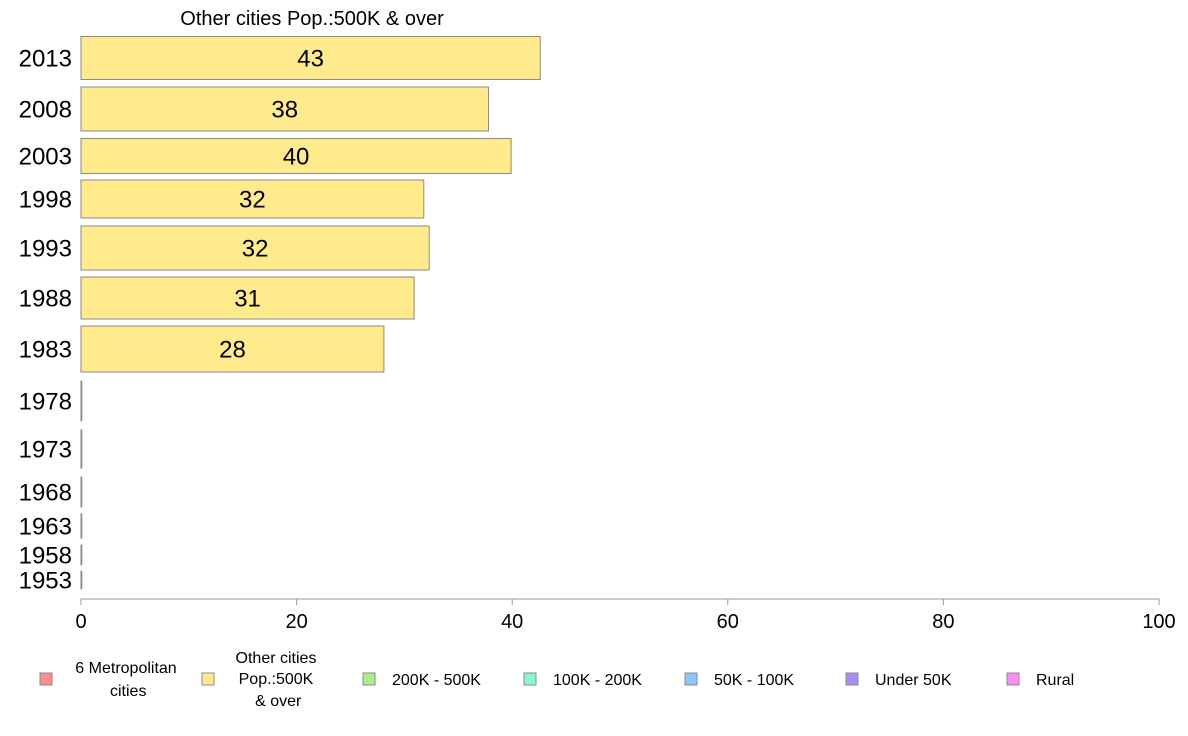 Image resolution: width=1188 pixels, height=736 pixels. Describe the element at coordinates (45, 110) in the screenshot. I see `category-label-2008: 2008` at that location.